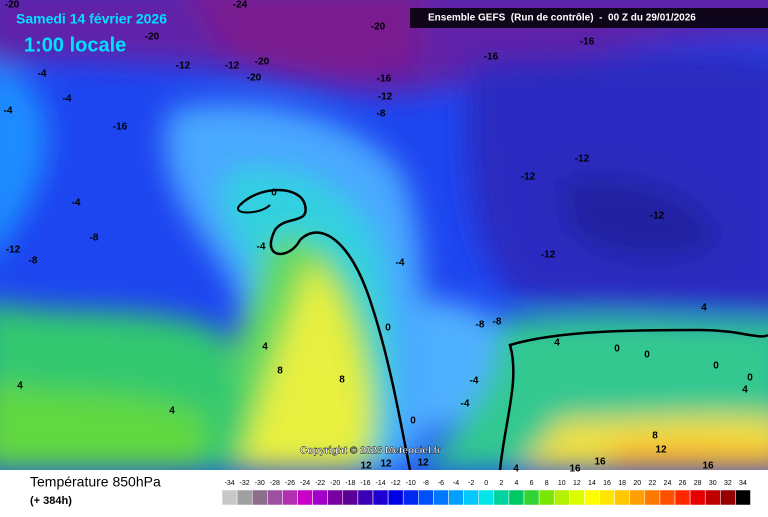 The width and height of the screenshot is (768, 517). Describe the element at coordinates (698, 483) in the screenshot. I see `legend-tick-label: 28` at that location.